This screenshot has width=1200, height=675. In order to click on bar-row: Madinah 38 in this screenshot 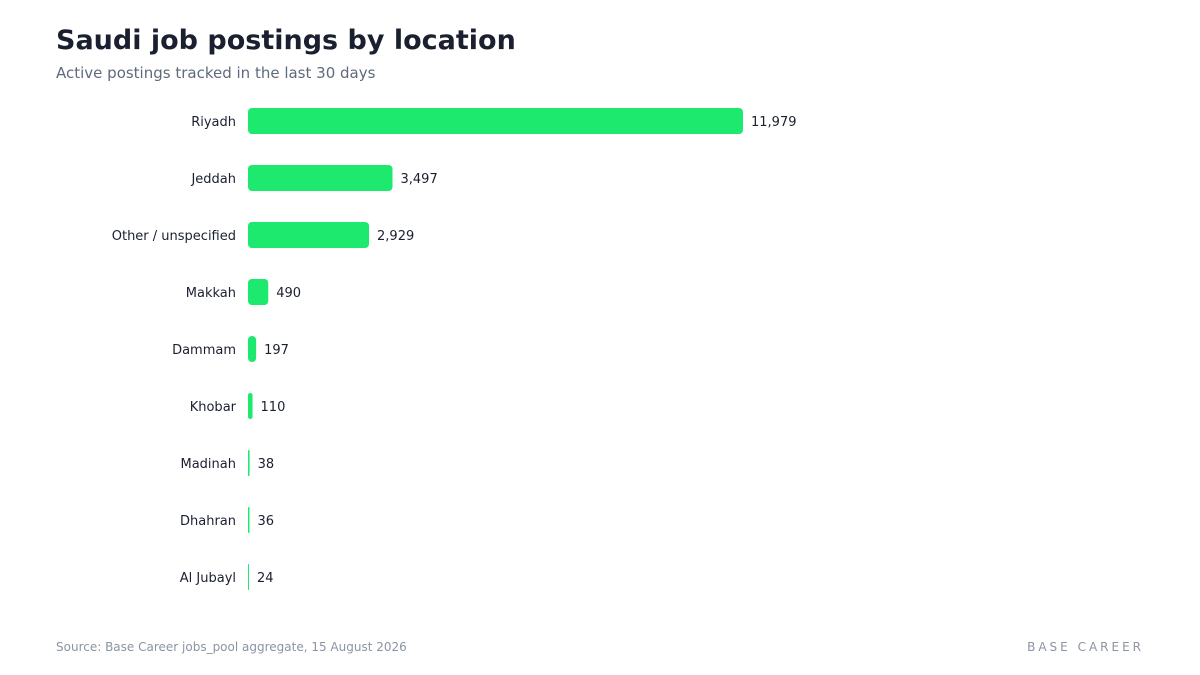, I will do `click(228, 463)`.